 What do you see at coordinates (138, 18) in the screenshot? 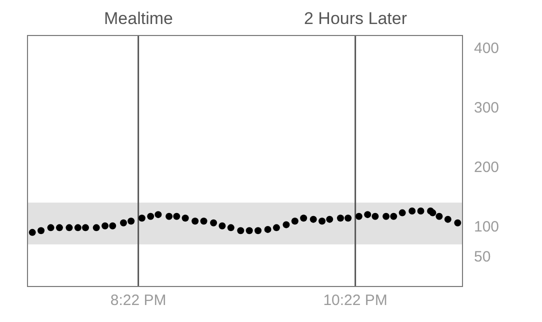
I see `ref-line-label: Mealtime` at bounding box center [138, 18].